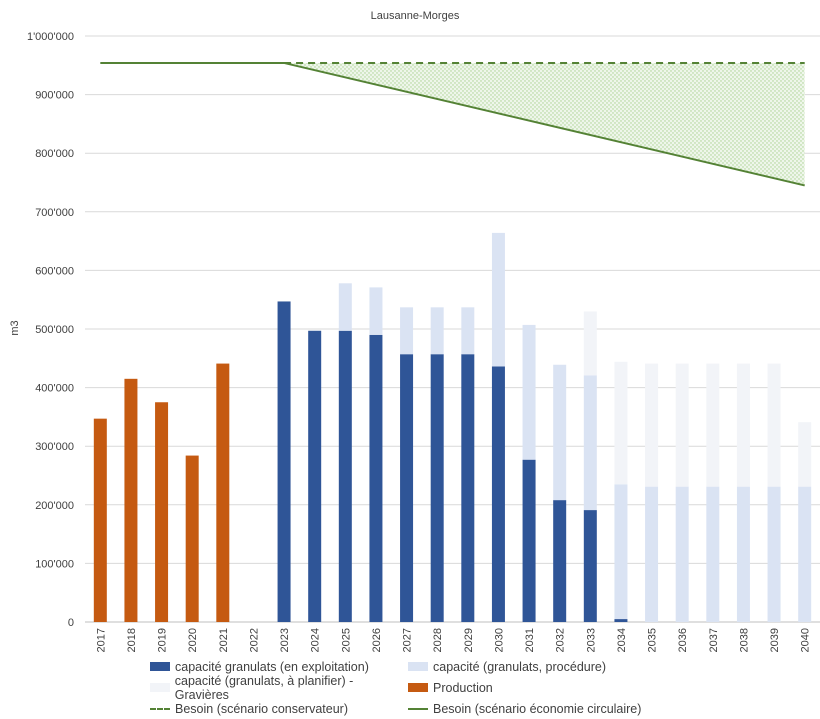 This screenshot has width=820, height=719. I want to click on legend-item-procedure: capacité (granulats, procédure), so click(507, 667).